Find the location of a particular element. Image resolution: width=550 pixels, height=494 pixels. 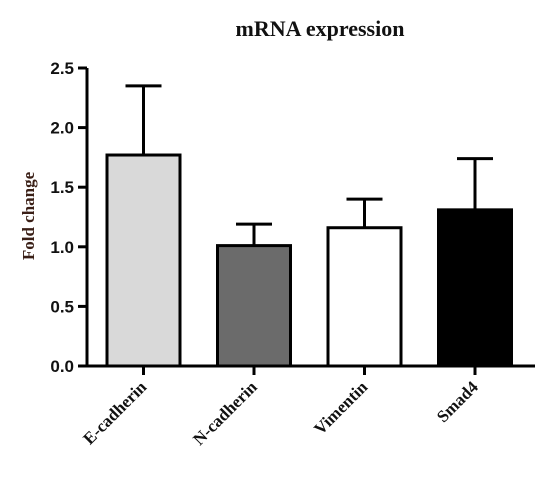

bar-vimentin is located at coordinates (364, 297).